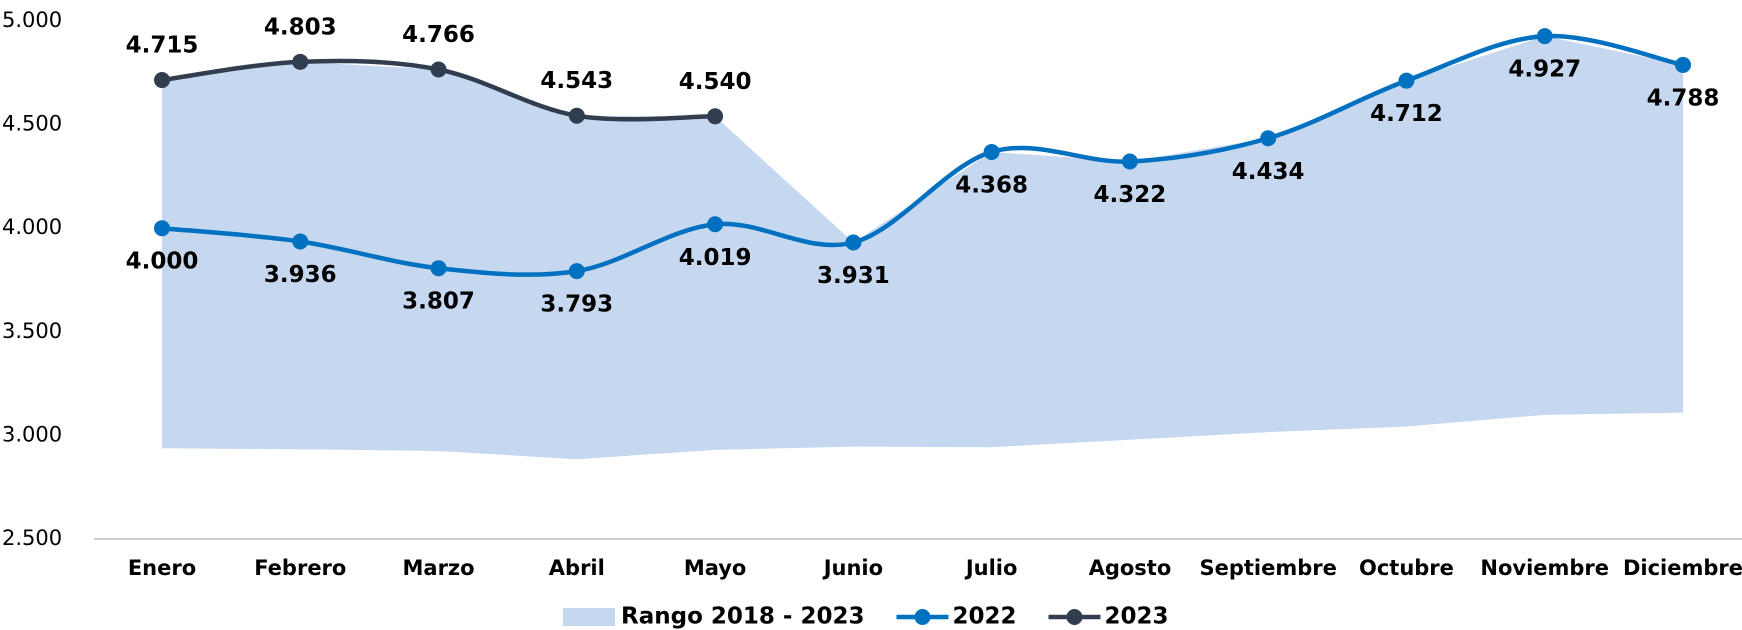 Image resolution: width=1742 pixels, height=630 pixels. I want to click on x-tick-label: Febrero, so click(300, 568).